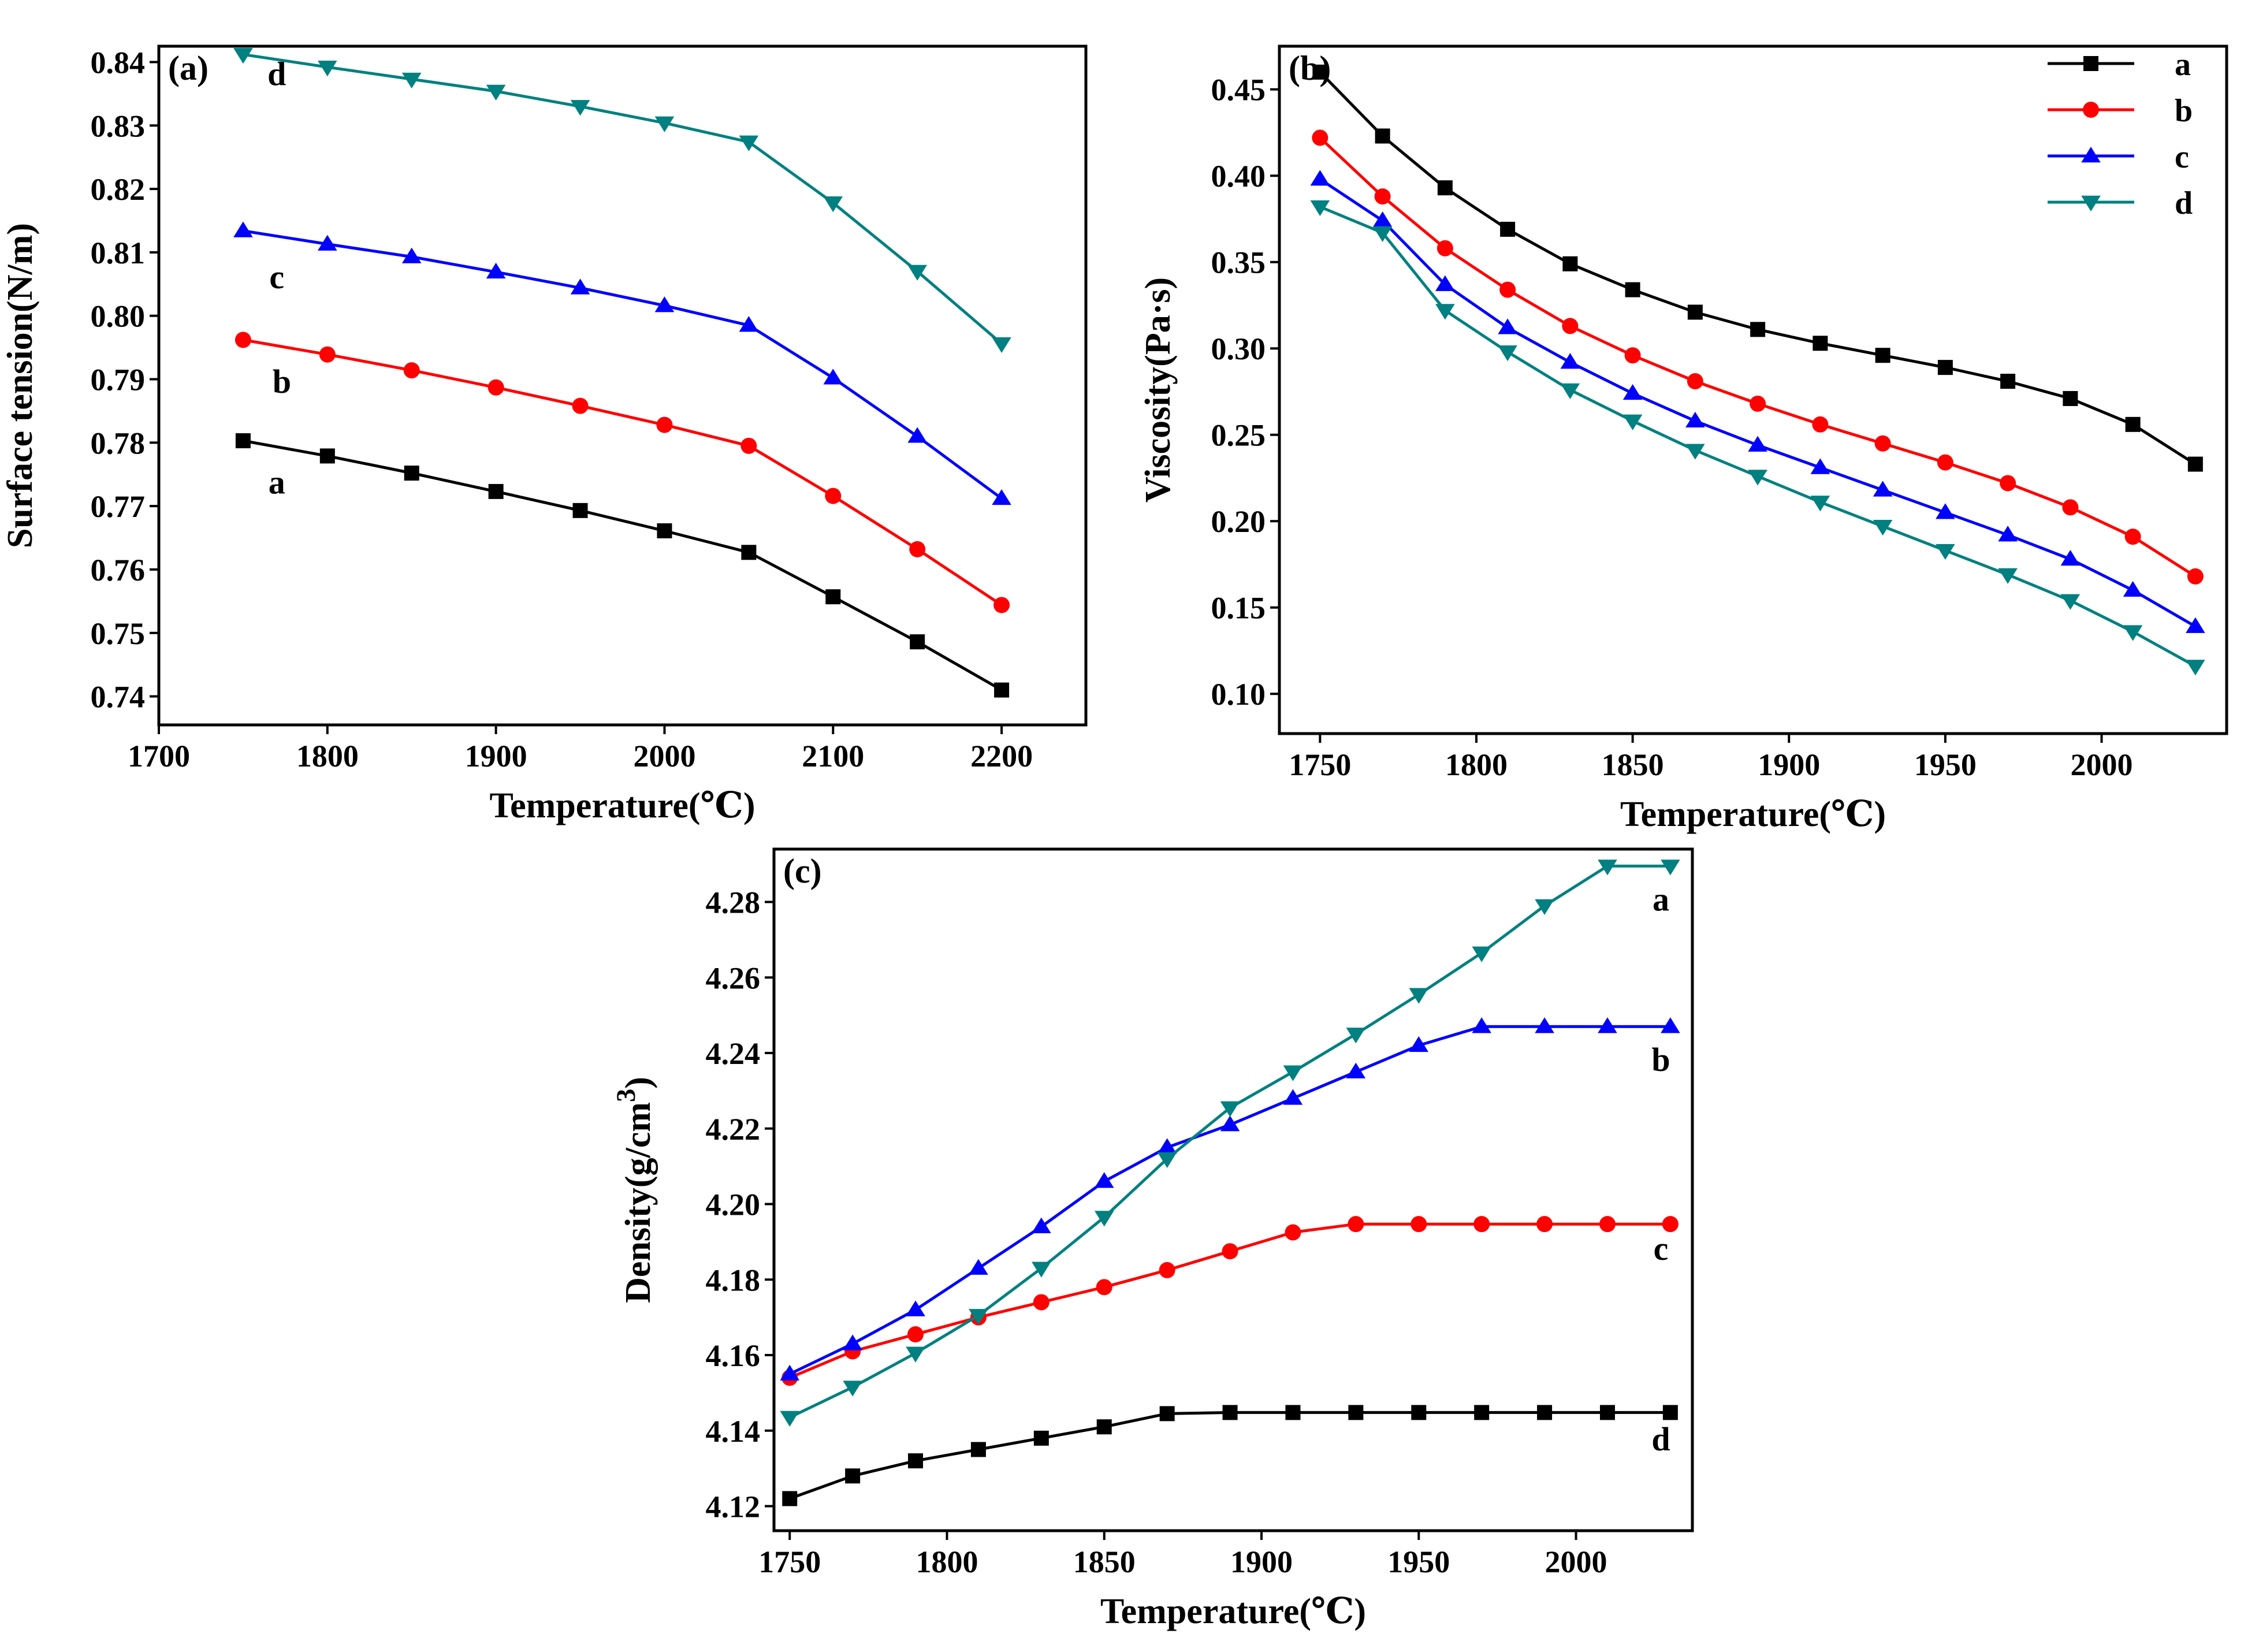 The height and width of the screenshot is (1652, 2259). Describe the element at coordinates (1660, 1439) in the screenshot. I see `series-label-d: d` at that location.